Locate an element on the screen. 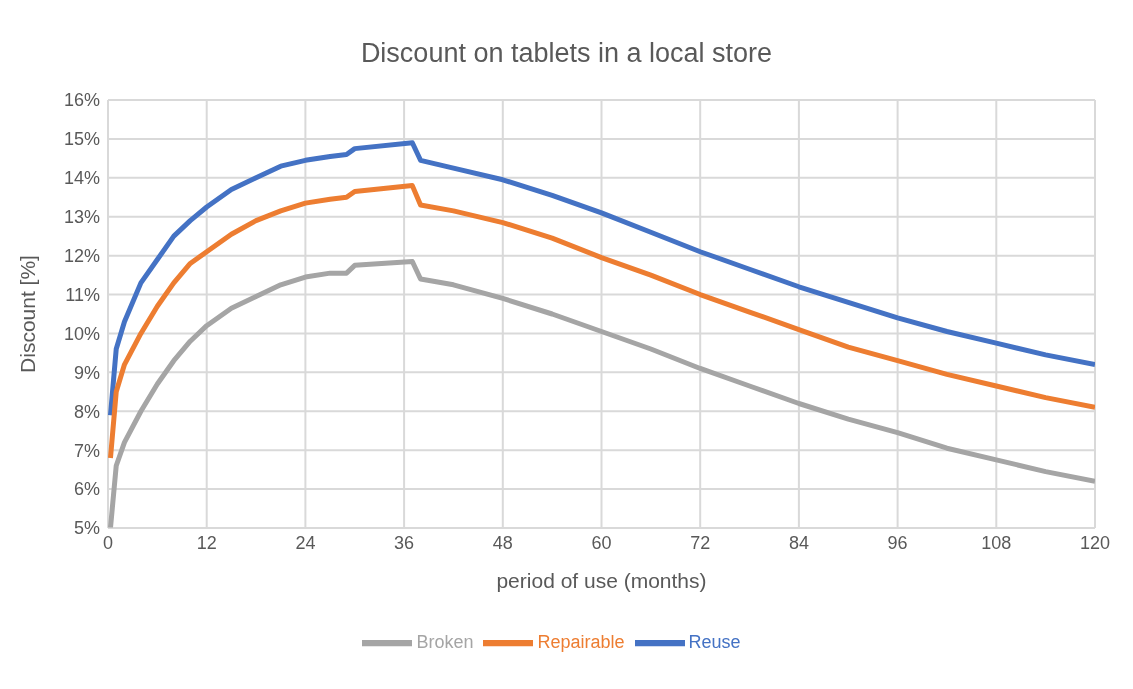 The image size is (1133, 689). y-tick-label: 11% is located at coordinates (82, 294).